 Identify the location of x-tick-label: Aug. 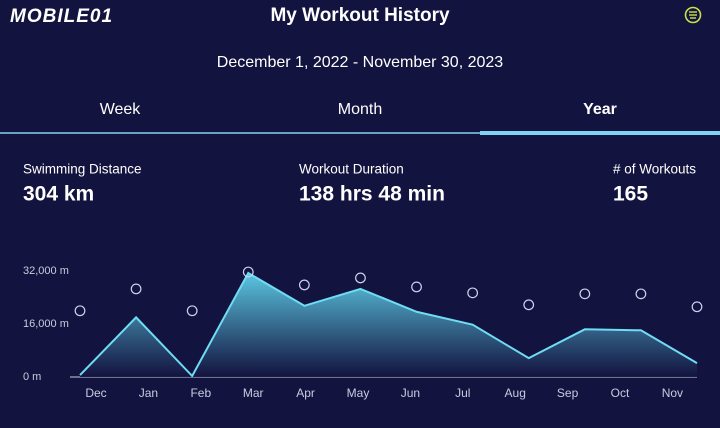
(515, 393).